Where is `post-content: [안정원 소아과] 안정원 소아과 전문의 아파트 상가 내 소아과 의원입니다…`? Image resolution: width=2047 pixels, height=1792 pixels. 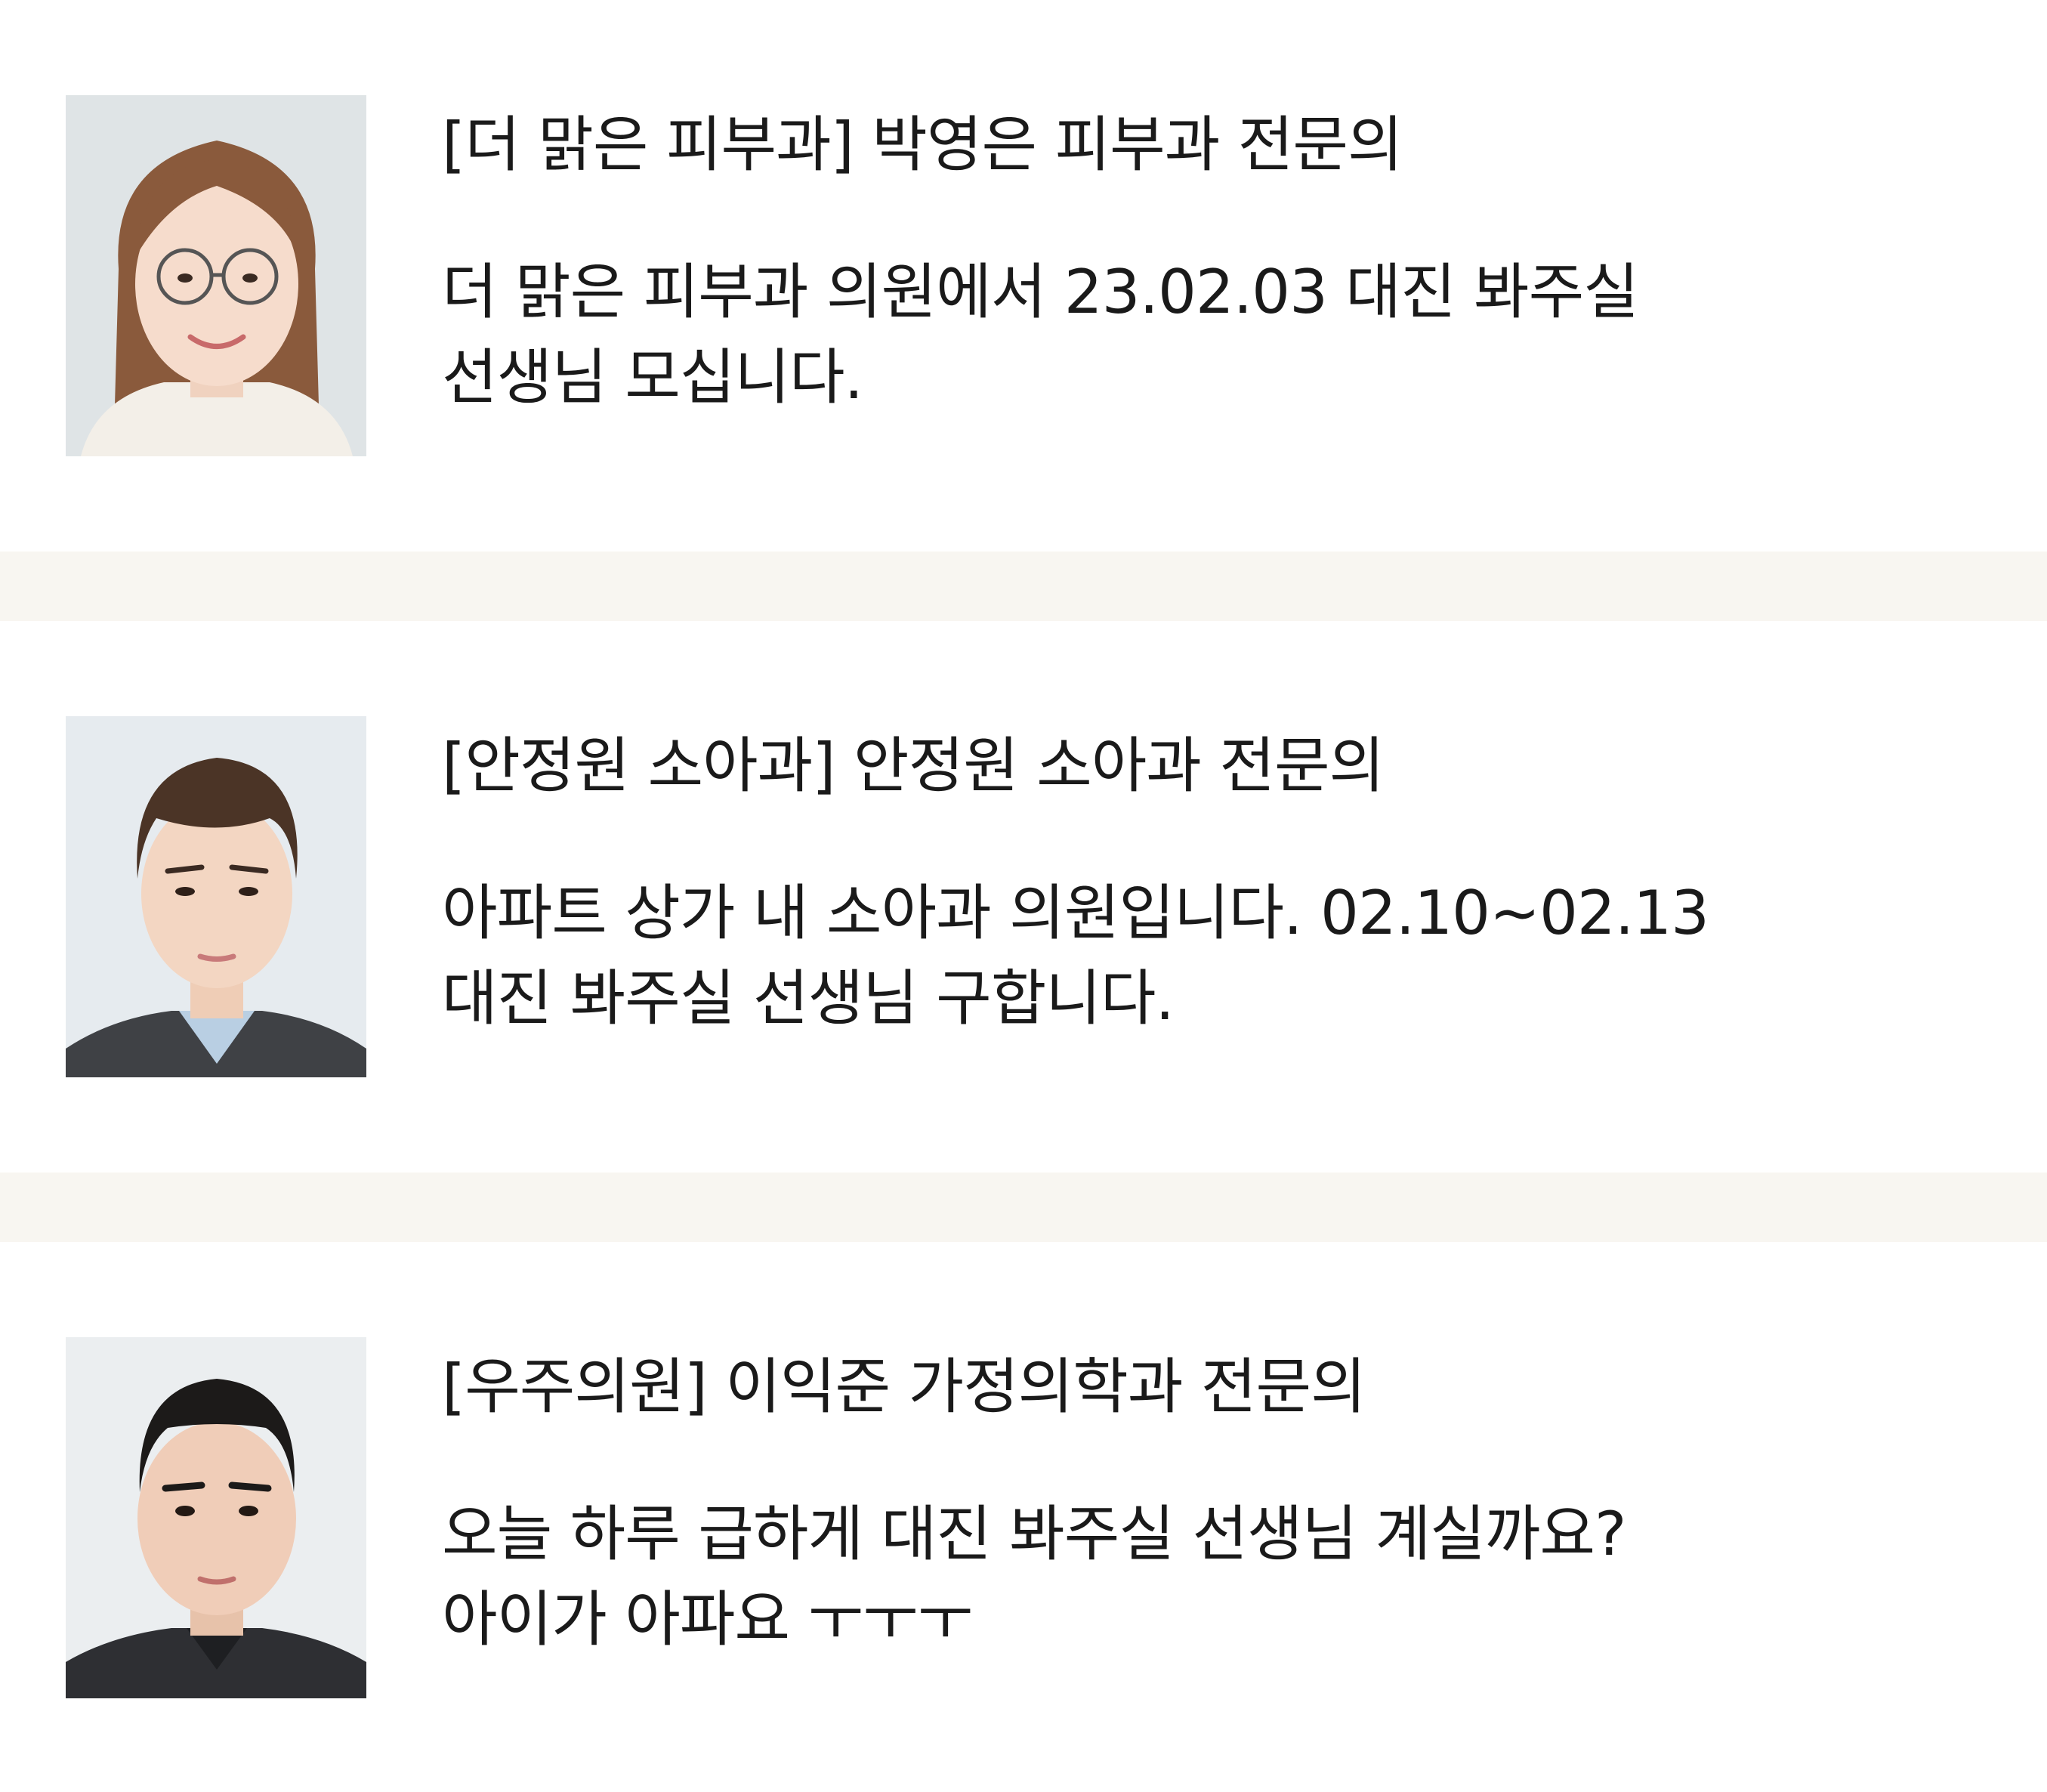 post-content: [안정원 소아과] 안정원 소아과 전문의 아파트 상가 내 소아과 의원입니다… is located at coordinates (1220, 884).